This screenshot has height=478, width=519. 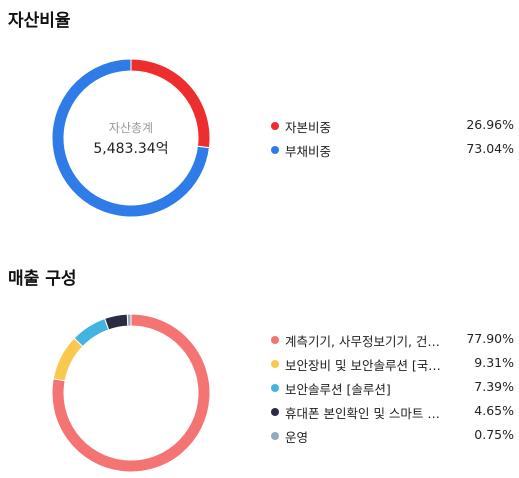 I want to click on sales-composition-title: 매출 구성, so click(x=42, y=279).